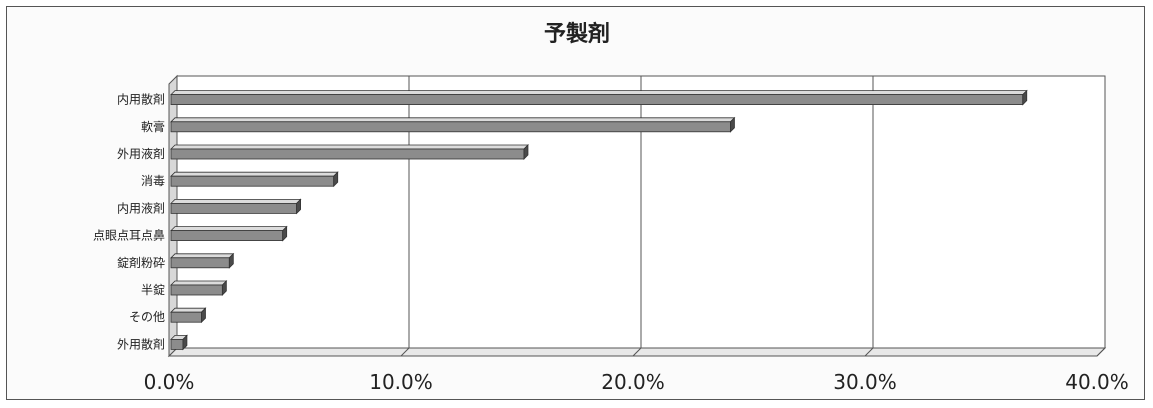 The width and height of the screenshot is (1153, 408). Describe the element at coordinates (147, 317) in the screenshot. I see `category-label-9: その他` at that location.